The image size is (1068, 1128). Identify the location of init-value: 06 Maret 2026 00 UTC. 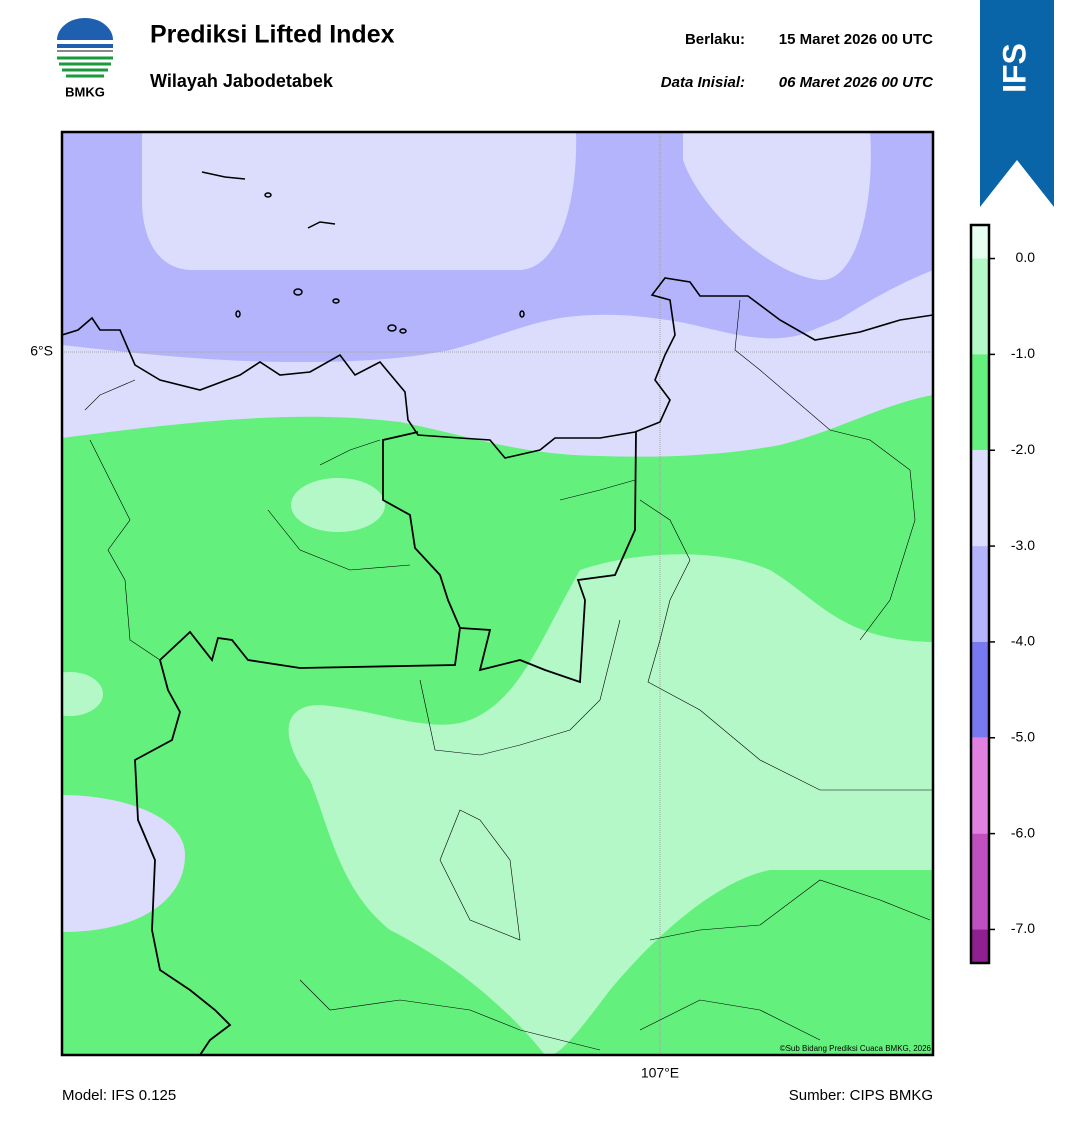
(856, 82).